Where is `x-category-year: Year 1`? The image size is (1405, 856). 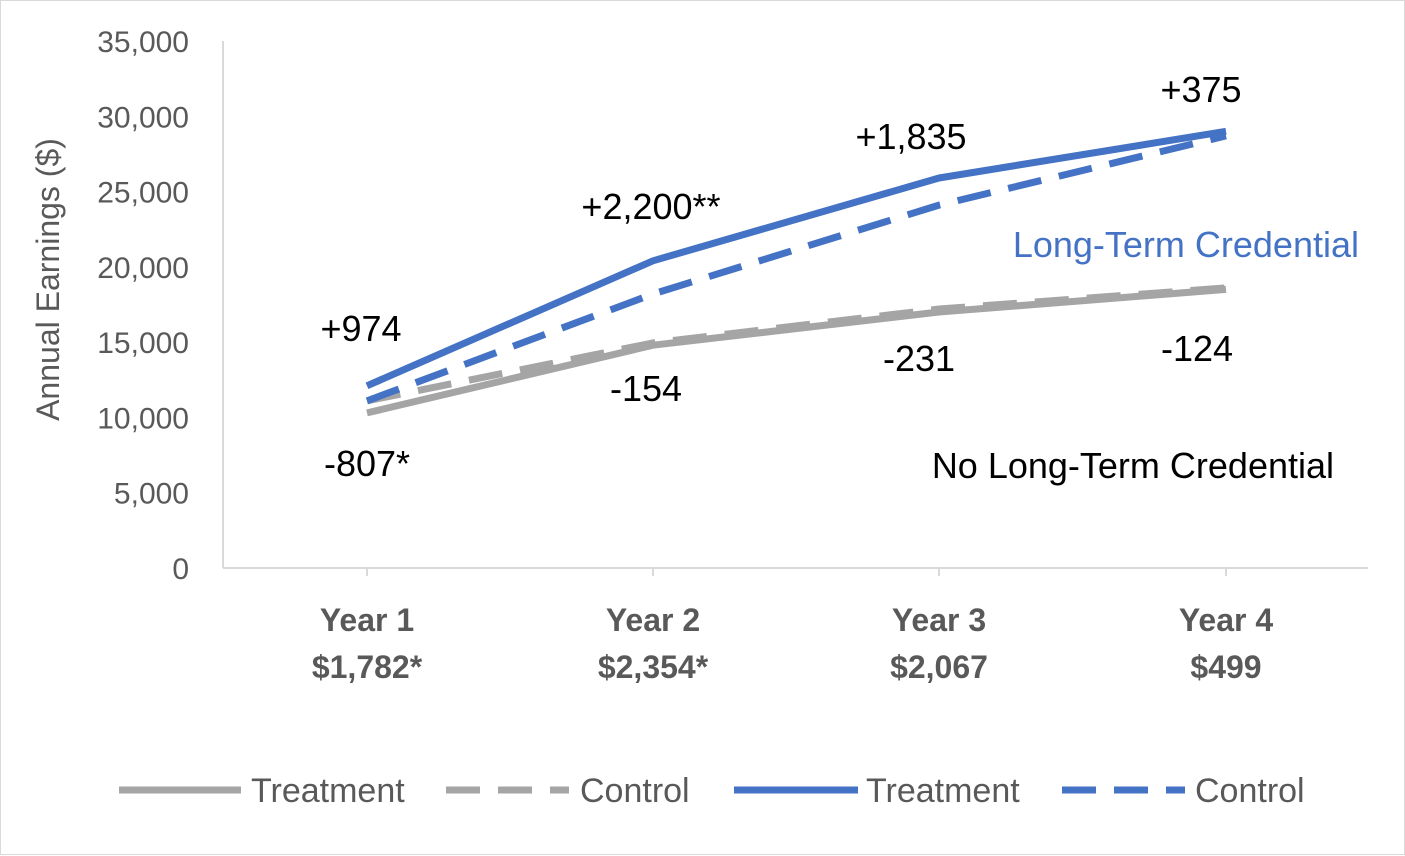
x-category-year: Year 1 is located at coordinates (367, 620).